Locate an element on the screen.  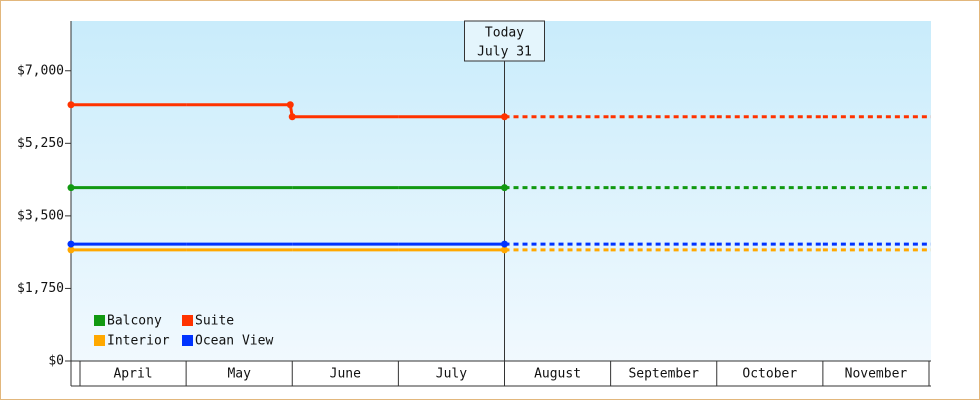
legend-label: Suite is located at coordinates (214, 321).